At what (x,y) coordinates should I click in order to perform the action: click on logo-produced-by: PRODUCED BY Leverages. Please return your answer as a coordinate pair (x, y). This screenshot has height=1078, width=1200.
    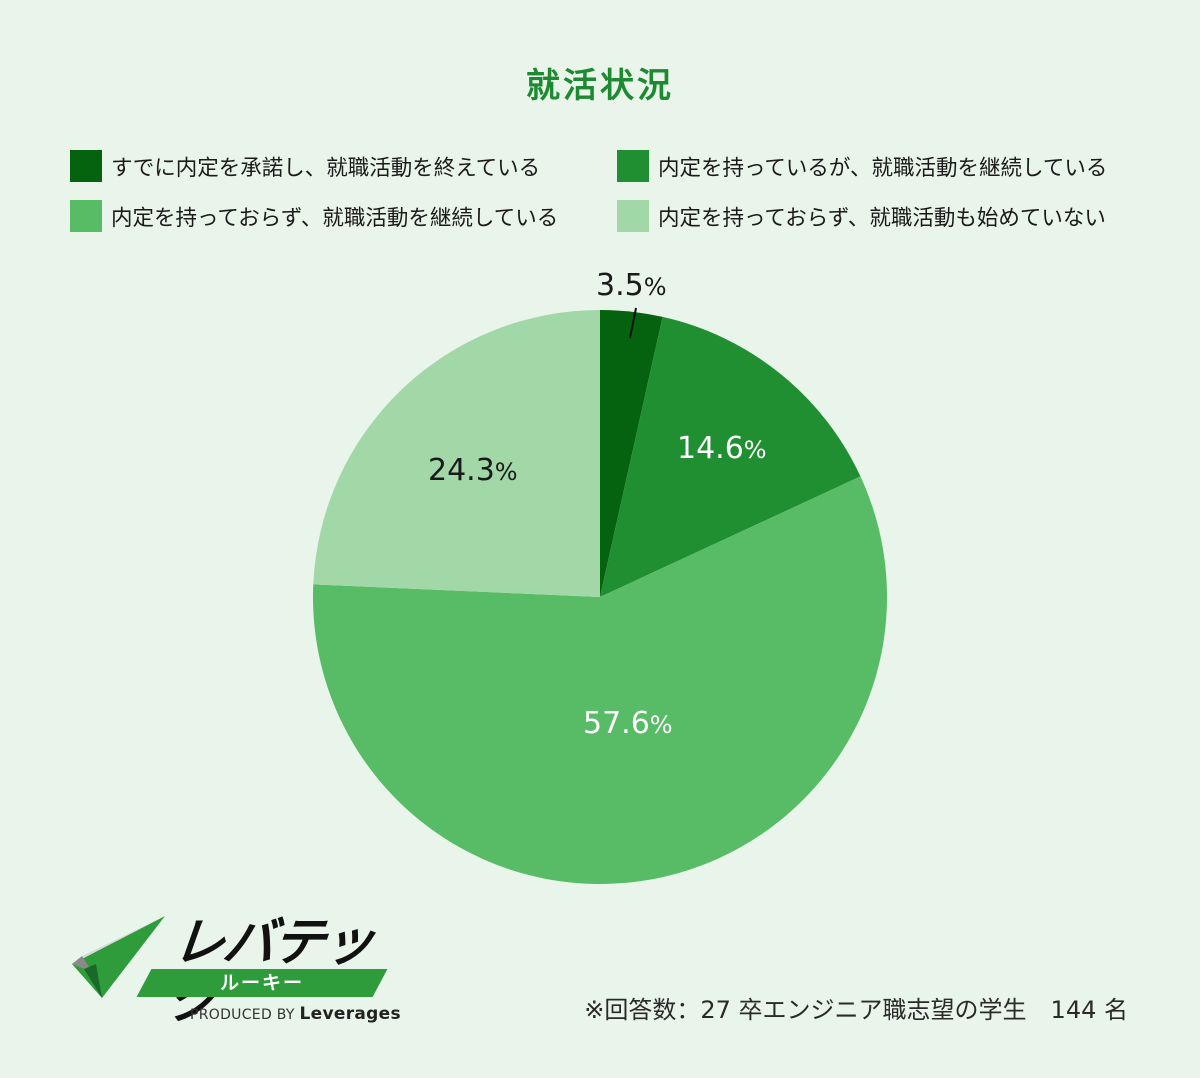
    Looking at the image, I should click on (295, 1014).